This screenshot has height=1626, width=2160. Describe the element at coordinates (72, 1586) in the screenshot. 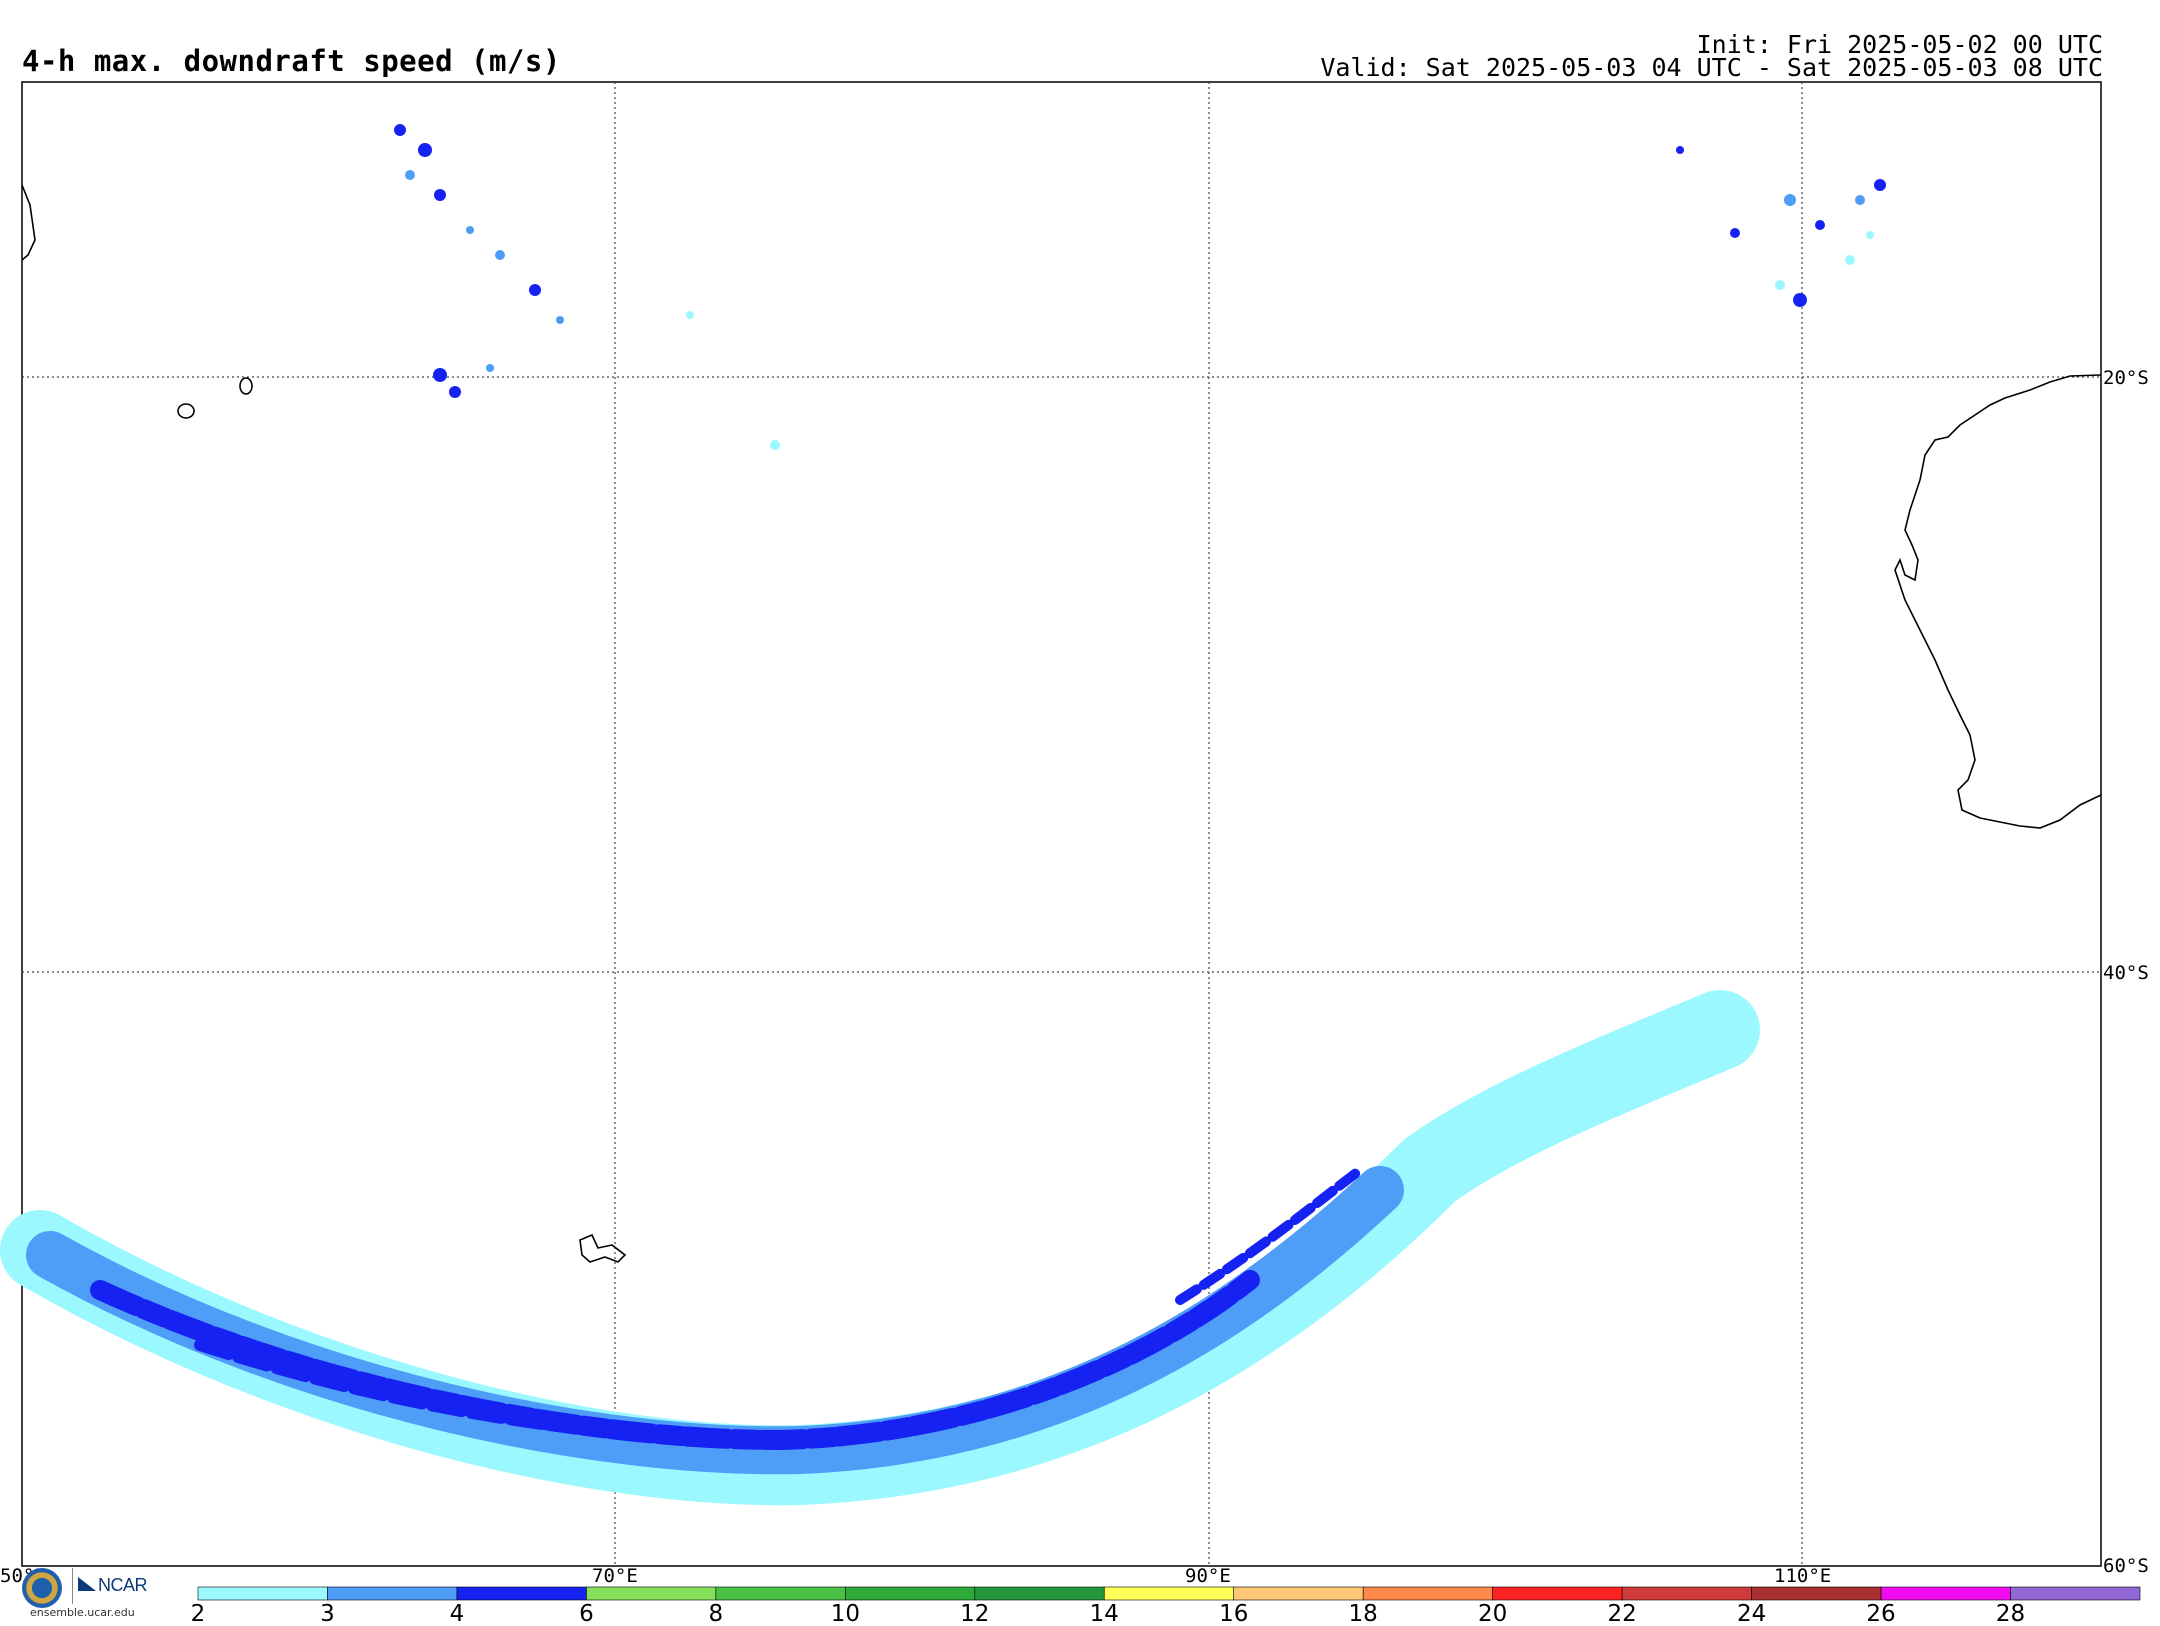

I see `logo-divider` at that location.